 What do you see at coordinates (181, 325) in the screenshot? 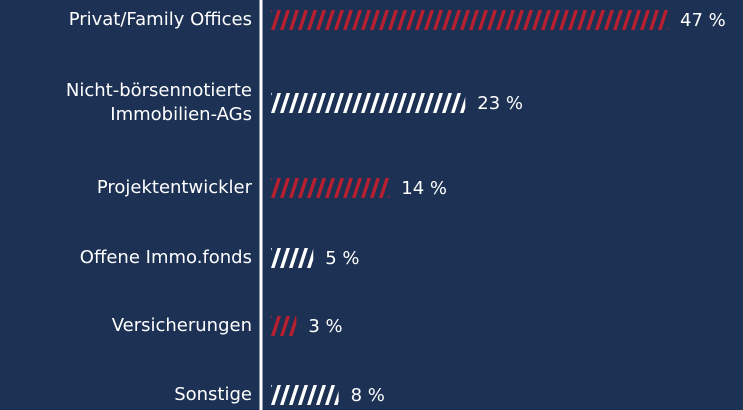
I see `category-label: Versicherungen` at bounding box center [181, 325].